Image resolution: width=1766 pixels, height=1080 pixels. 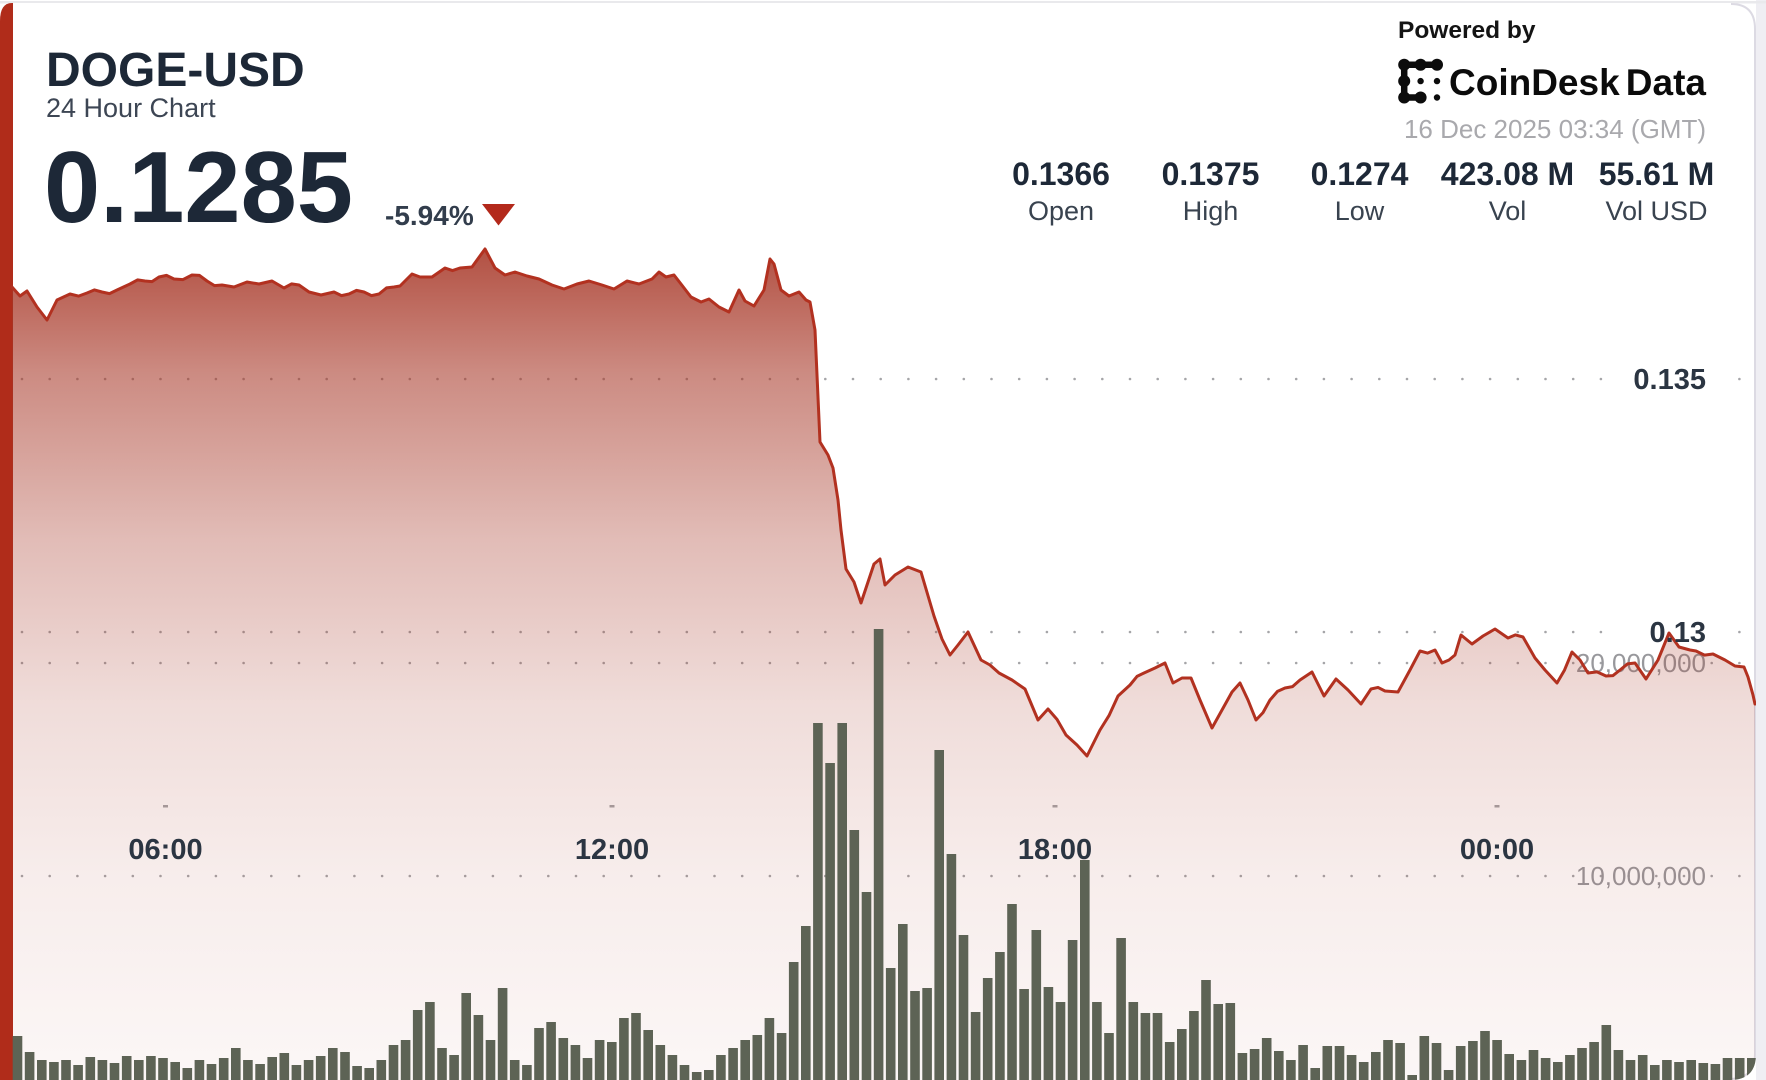 I want to click on svg-text: 0.1375, so click(x=1211, y=174).